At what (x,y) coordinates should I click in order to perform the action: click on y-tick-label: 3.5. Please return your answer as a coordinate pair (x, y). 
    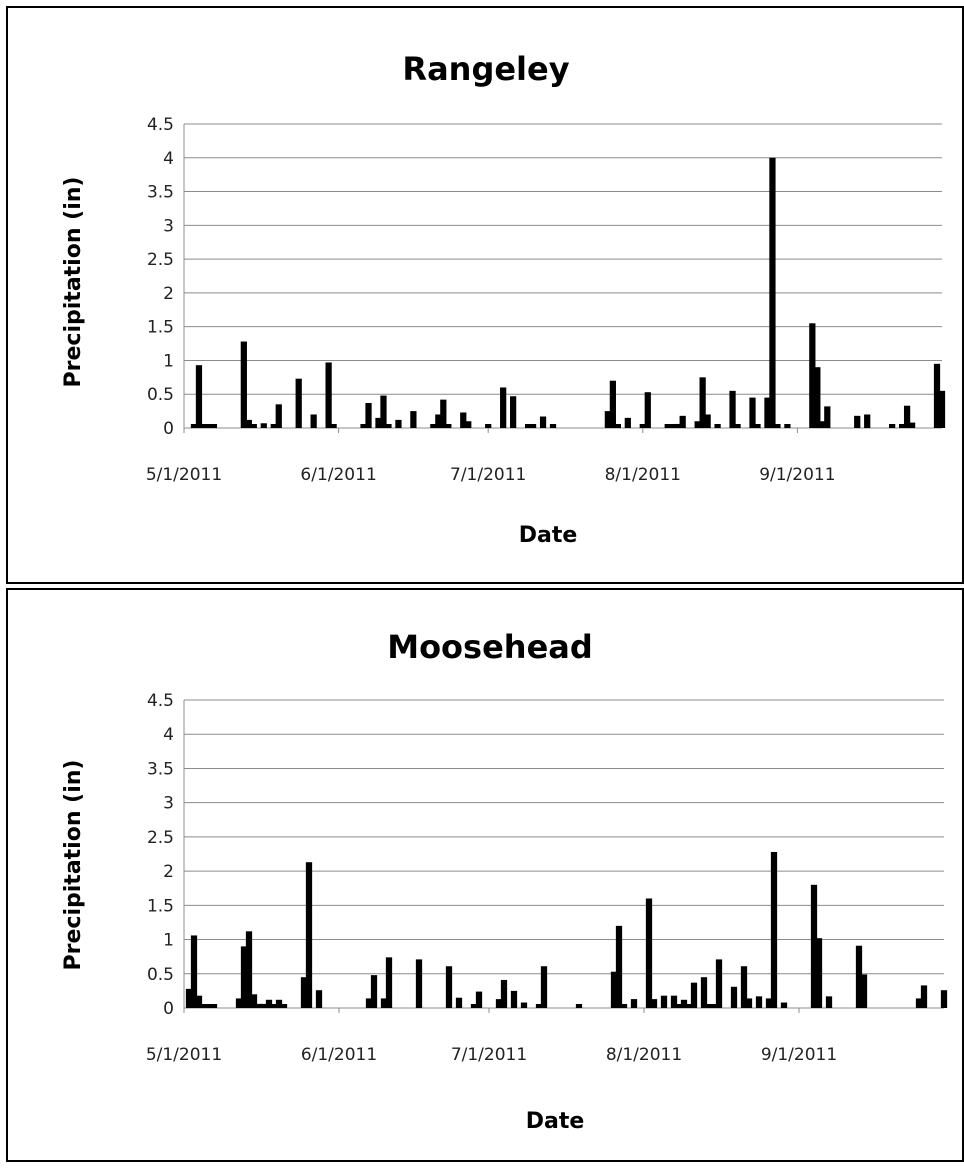
    Looking at the image, I should click on (160, 769).